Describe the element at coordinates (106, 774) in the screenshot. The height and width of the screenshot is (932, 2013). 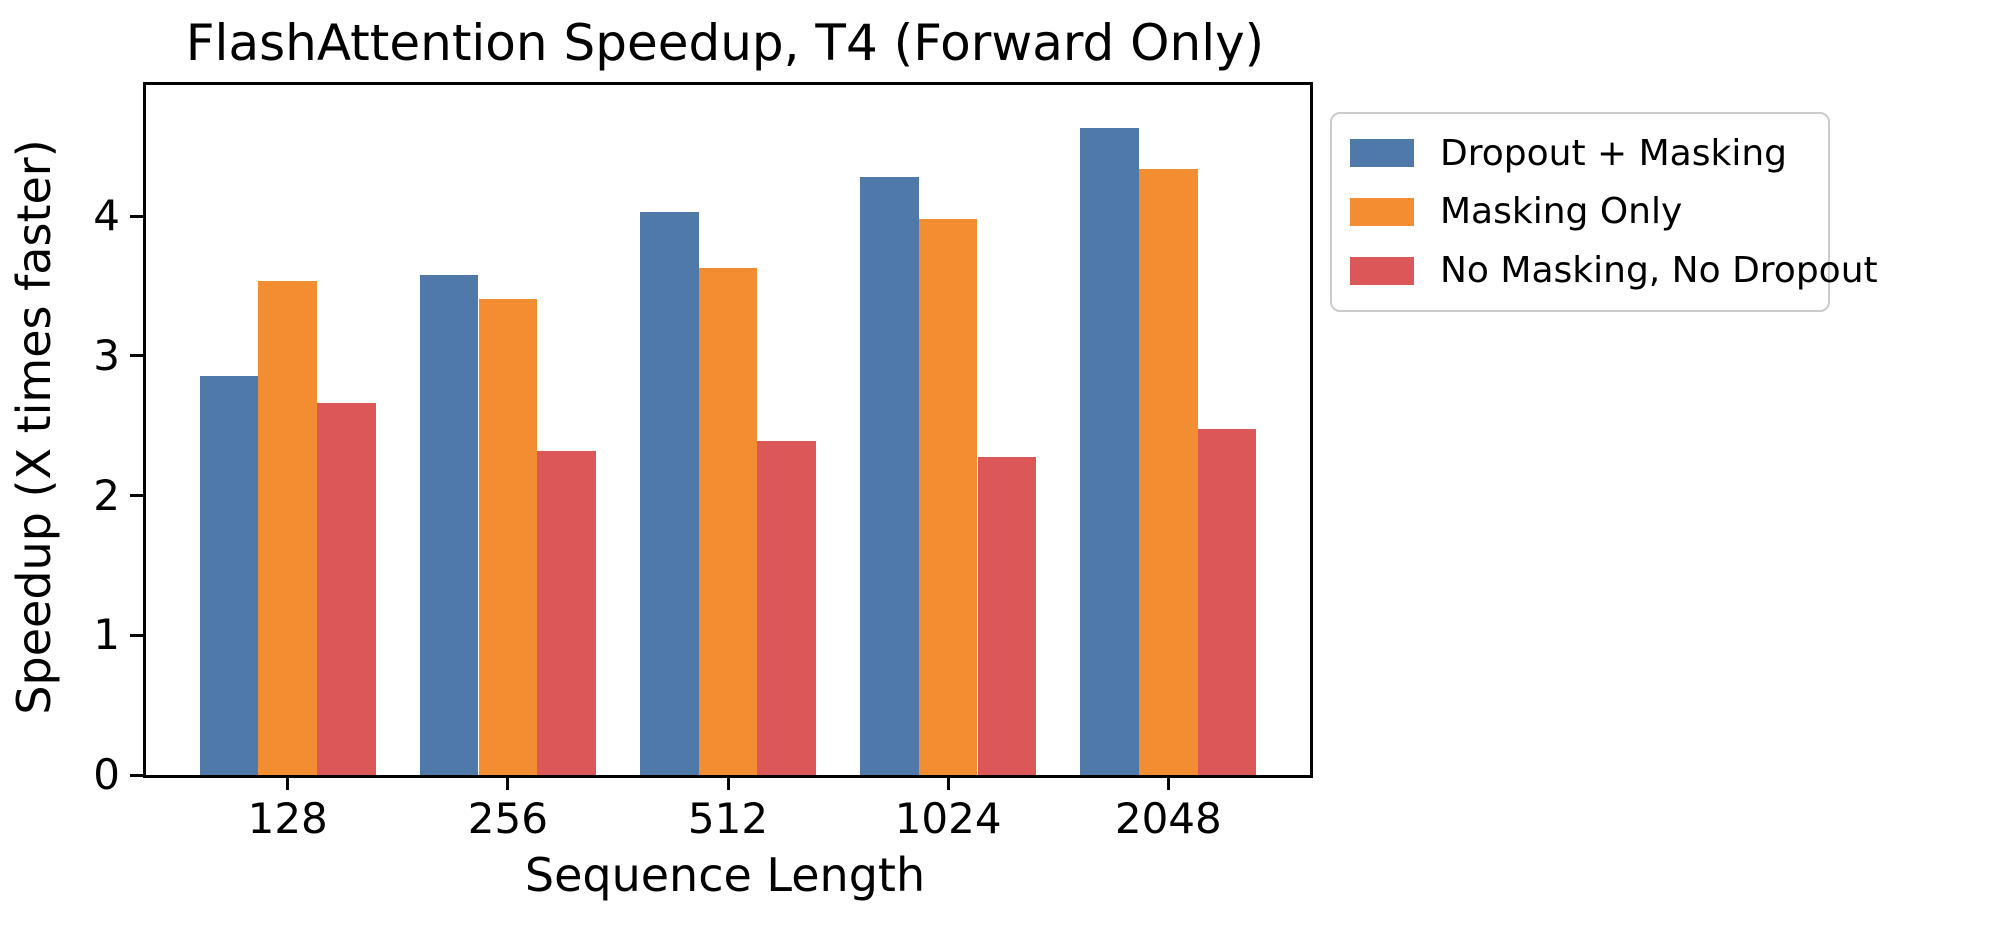
I see `y-tick-label: 0` at that location.